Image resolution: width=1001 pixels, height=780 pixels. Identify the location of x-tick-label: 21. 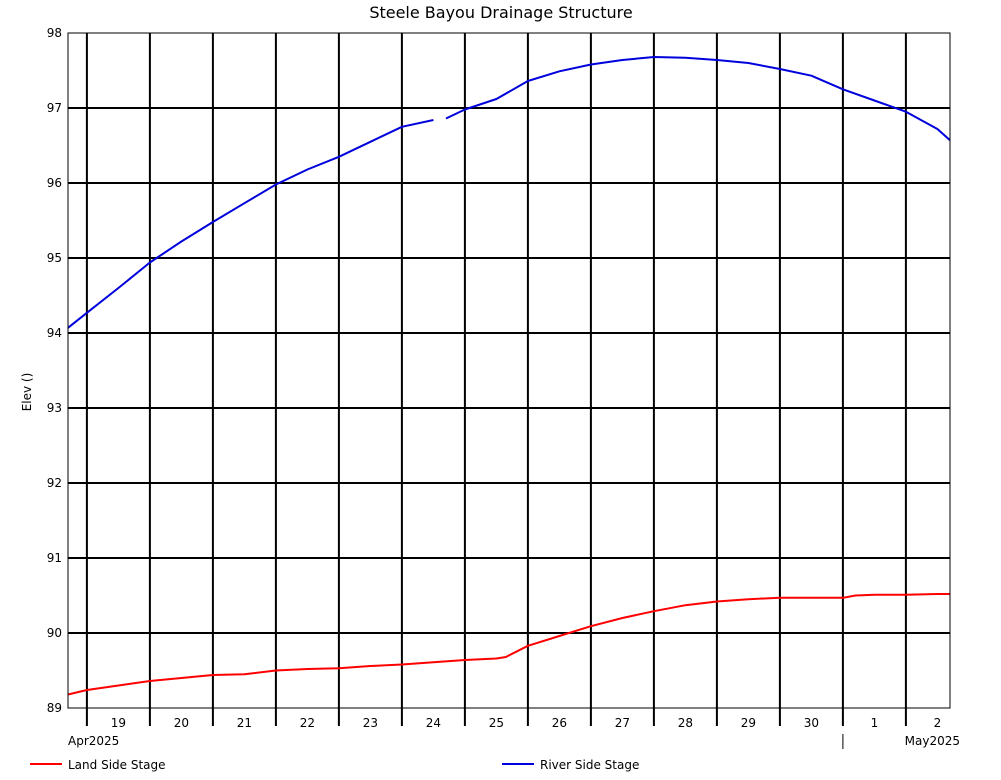
(244, 723).